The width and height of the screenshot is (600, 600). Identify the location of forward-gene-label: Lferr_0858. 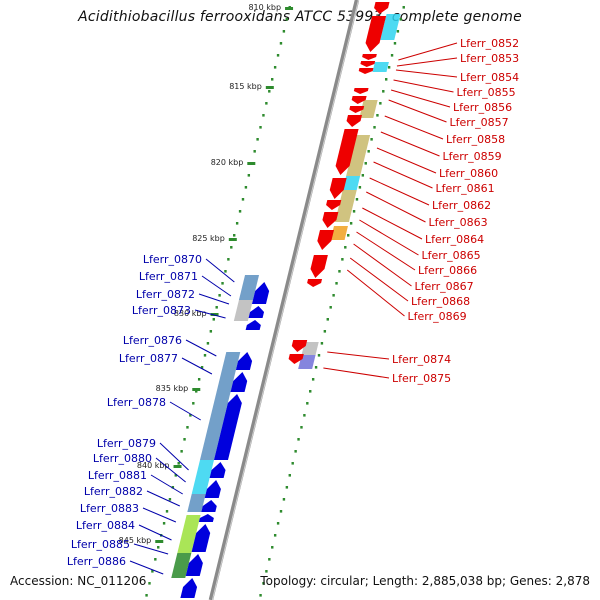
(475, 139).